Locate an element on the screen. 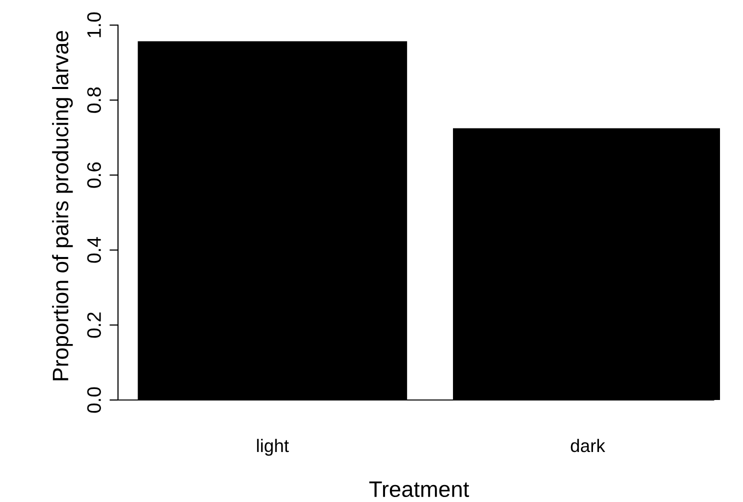 The height and width of the screenshot is (502, 743). y-tick-label: 0.8 is located at coordinates (94, 100).